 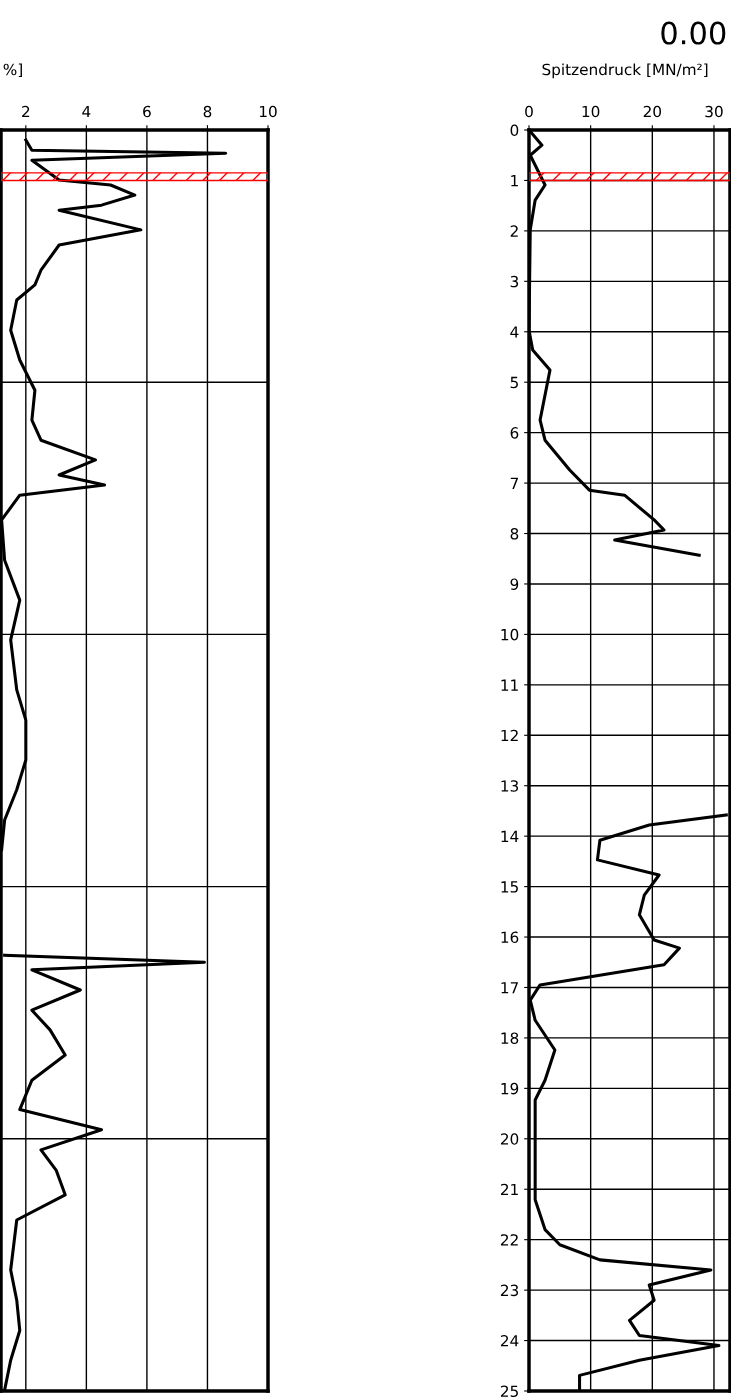 What do you see at coordinates (509, 1290) in the screenshot?
I see `y-tick-label: 23` at bounding box center [509, 1290].